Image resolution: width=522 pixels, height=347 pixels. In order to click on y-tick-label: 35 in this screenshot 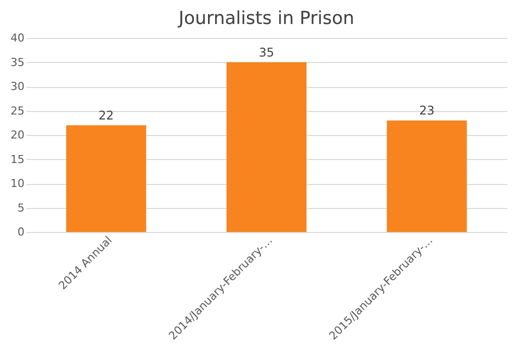, I will do `click(17, 62)`.